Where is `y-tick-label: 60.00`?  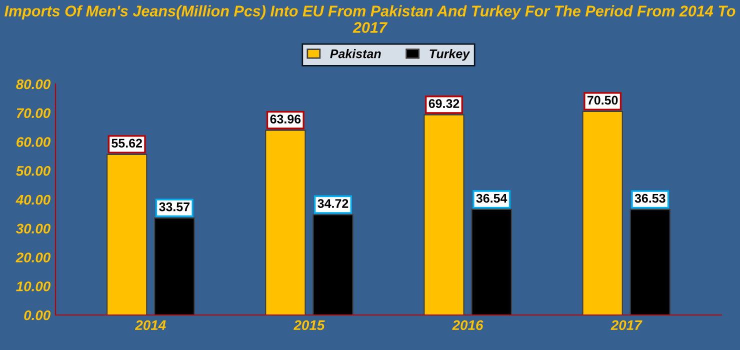 y-tick-label: 60.00 is located at coordinates (33, 142).